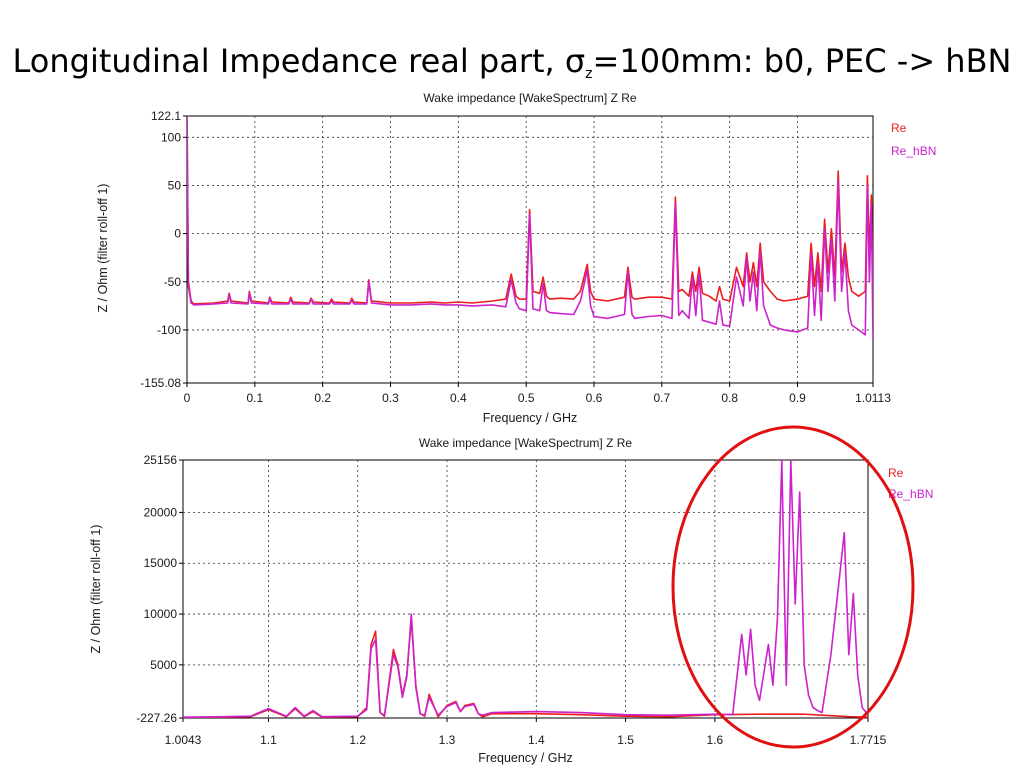 The height and width of the screenshot is (768, 1024). What do you see at coordinates (661, 398) in the screenshot?
I see `x-tick-label: 0.7` at bounding box center [661, 398].